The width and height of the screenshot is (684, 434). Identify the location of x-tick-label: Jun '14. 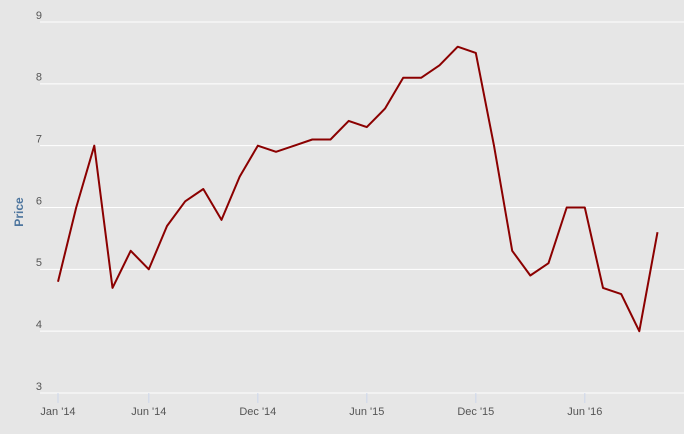
(148, 412).